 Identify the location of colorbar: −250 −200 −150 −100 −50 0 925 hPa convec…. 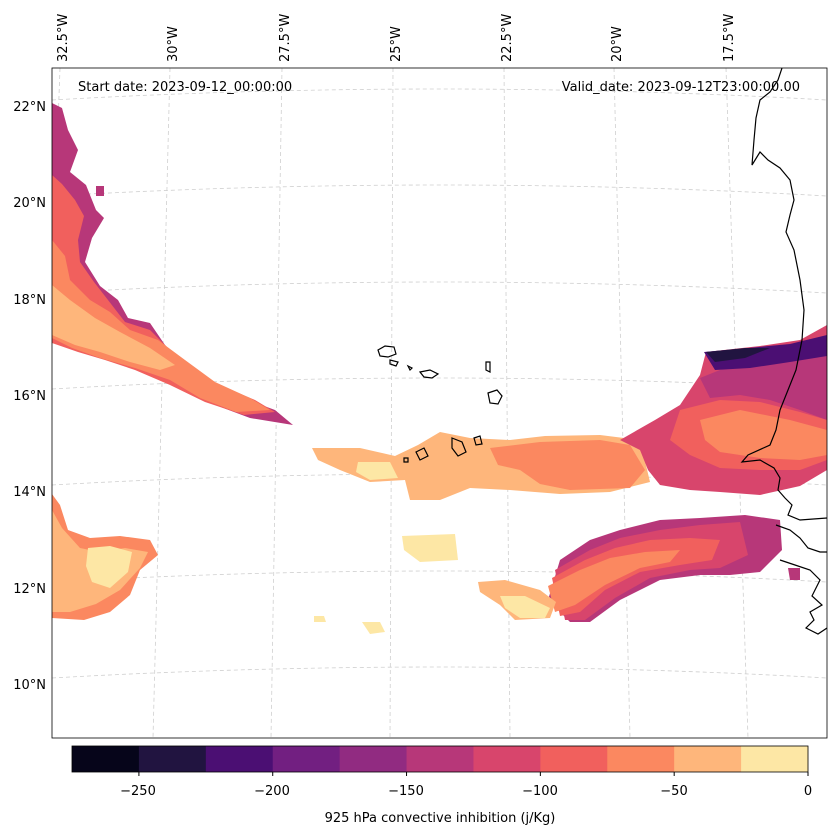
(441, 785).